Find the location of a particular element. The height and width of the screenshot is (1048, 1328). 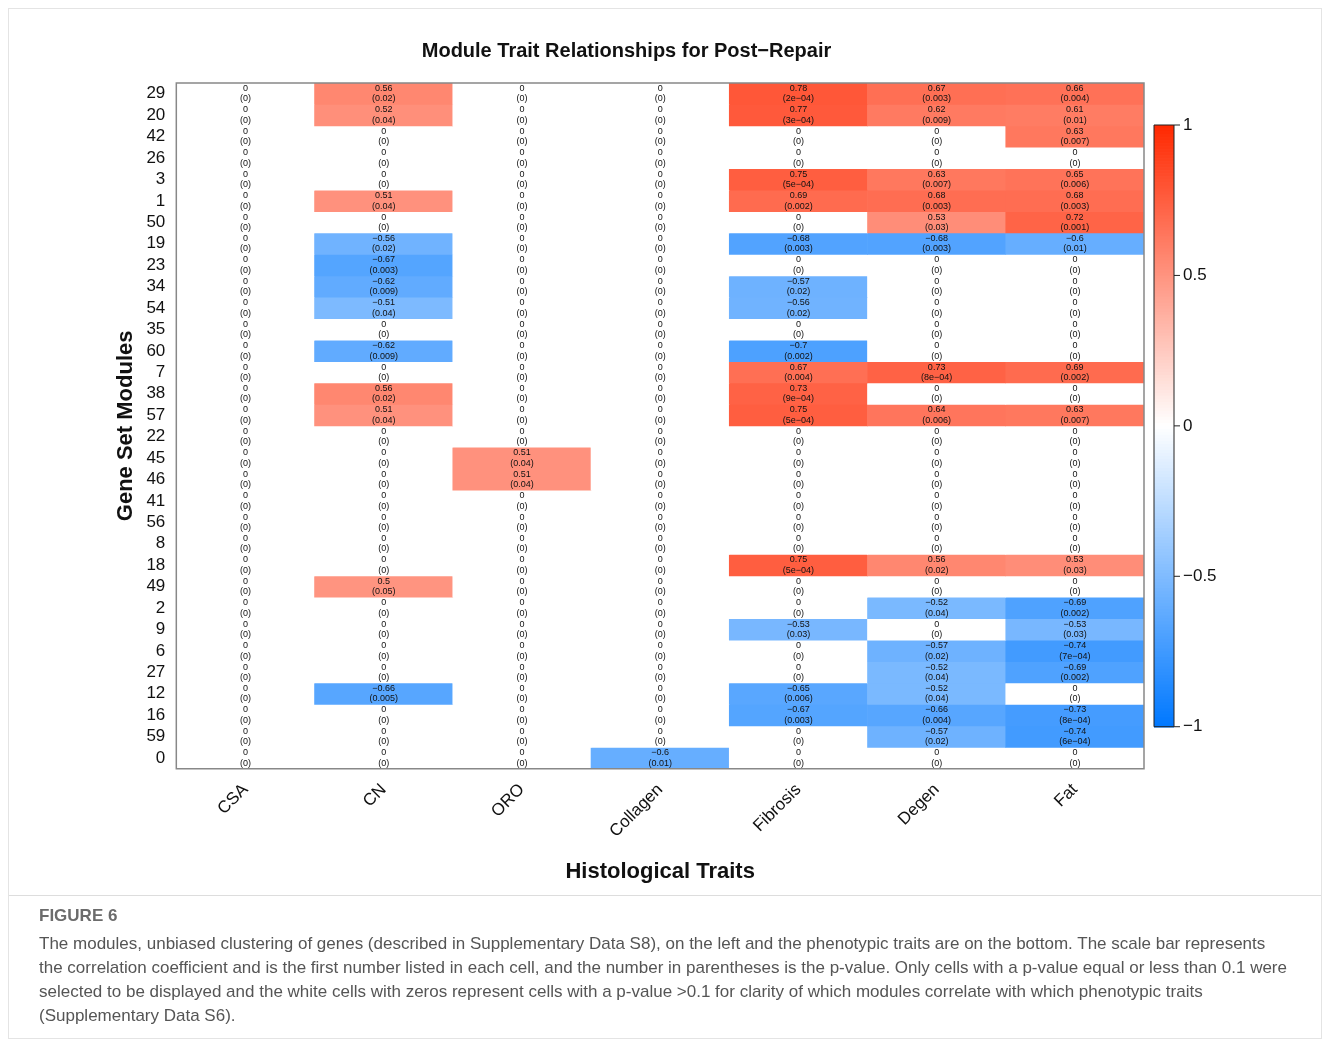

data-label: 0.77 (3e−04) is located at coordinates (798, 114).